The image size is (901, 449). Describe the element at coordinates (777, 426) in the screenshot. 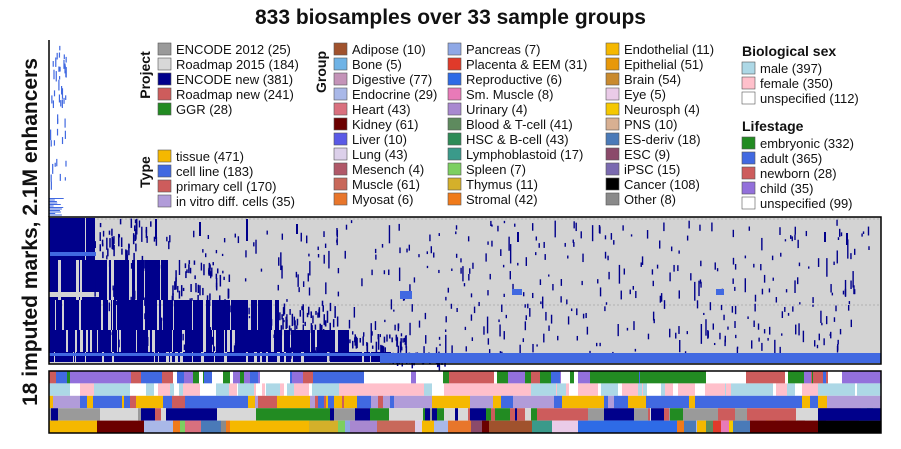

I see `annotation-group-kidney-block` at that location.